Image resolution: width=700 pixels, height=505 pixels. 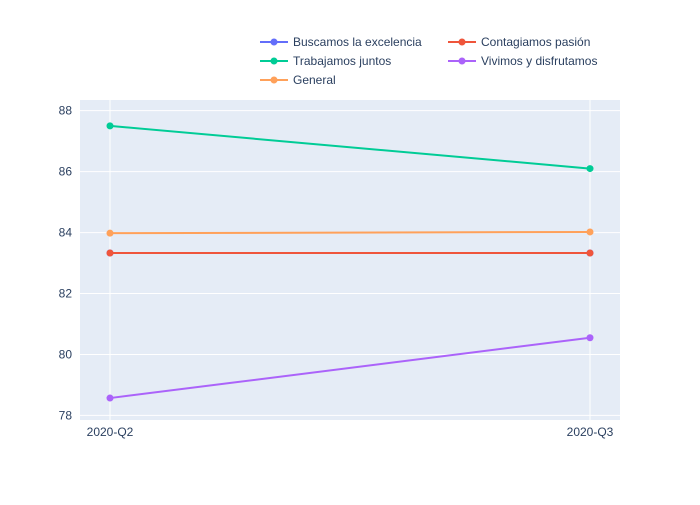 I want to click on legend-item: Buscamos la excelencia, so click(x=341, y=42).